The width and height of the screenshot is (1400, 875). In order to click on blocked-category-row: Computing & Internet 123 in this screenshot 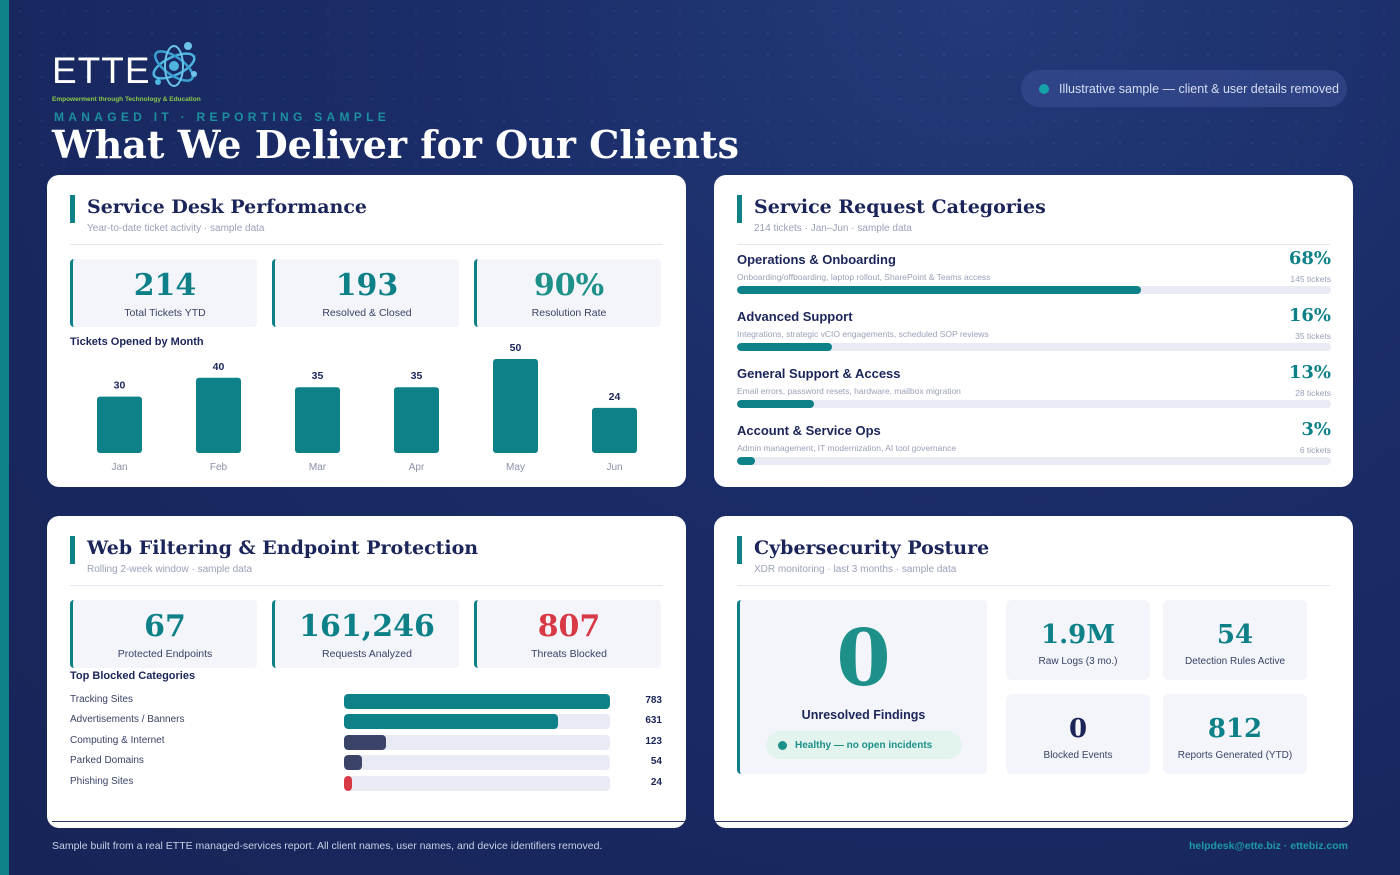, I will do `click(367, 742)`.